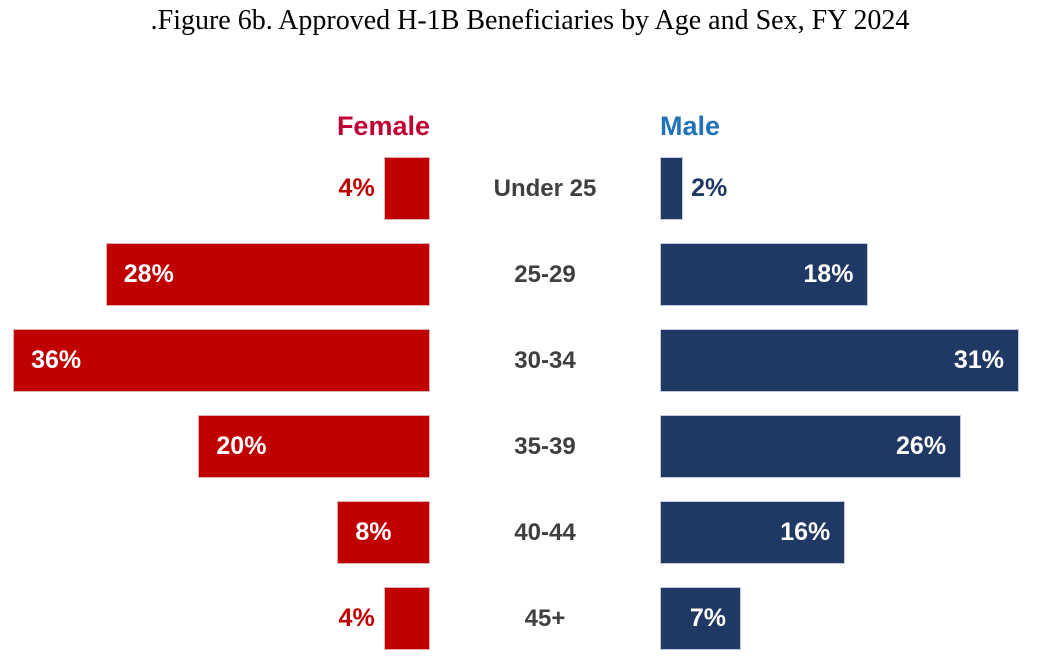 This screenshot has width=1060, height=668. I want to click on chart-row-45-plus: 4% 45+ 7%, so click(530, 618).